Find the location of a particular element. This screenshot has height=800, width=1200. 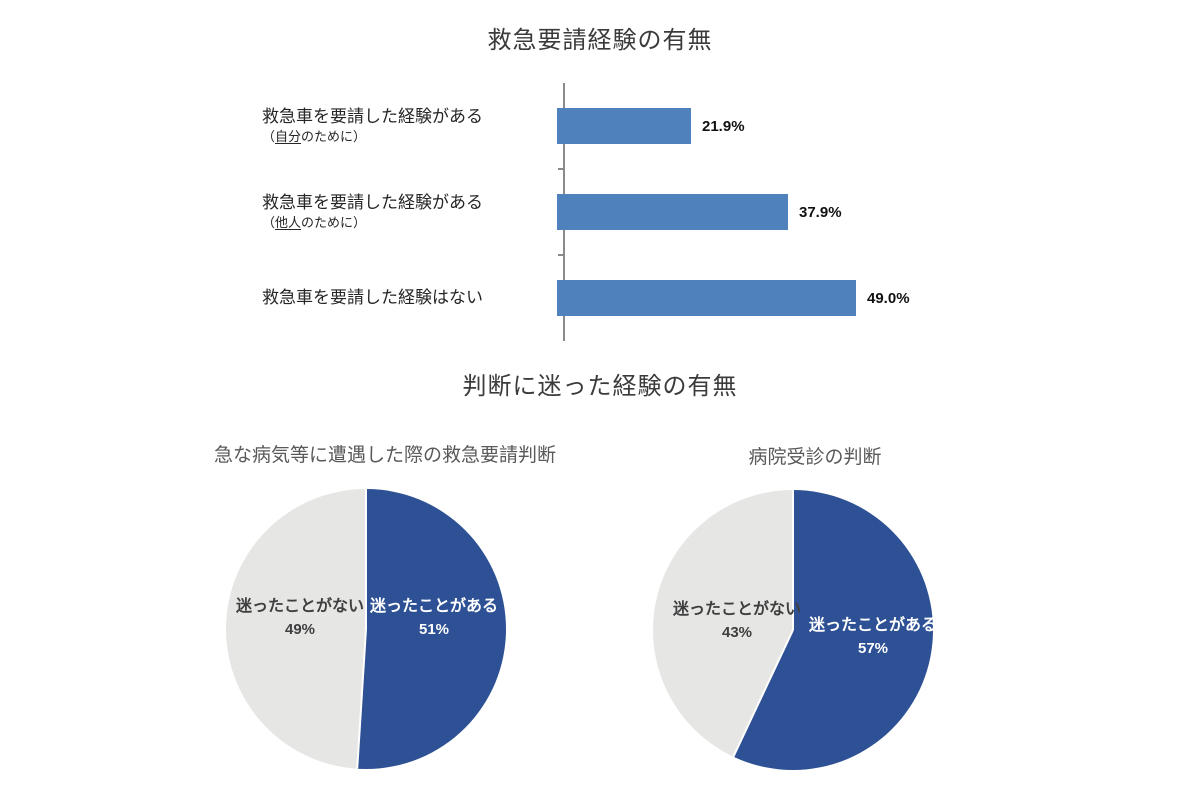

bar-category-label: 救急車を要請した経験がある （自分のために） is located at coordinates (407, 126).